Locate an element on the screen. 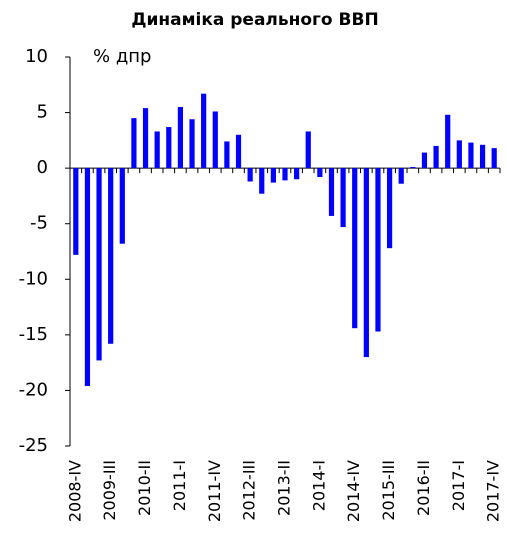  y-tick-label: -25 is located at coordinates (33, 445).